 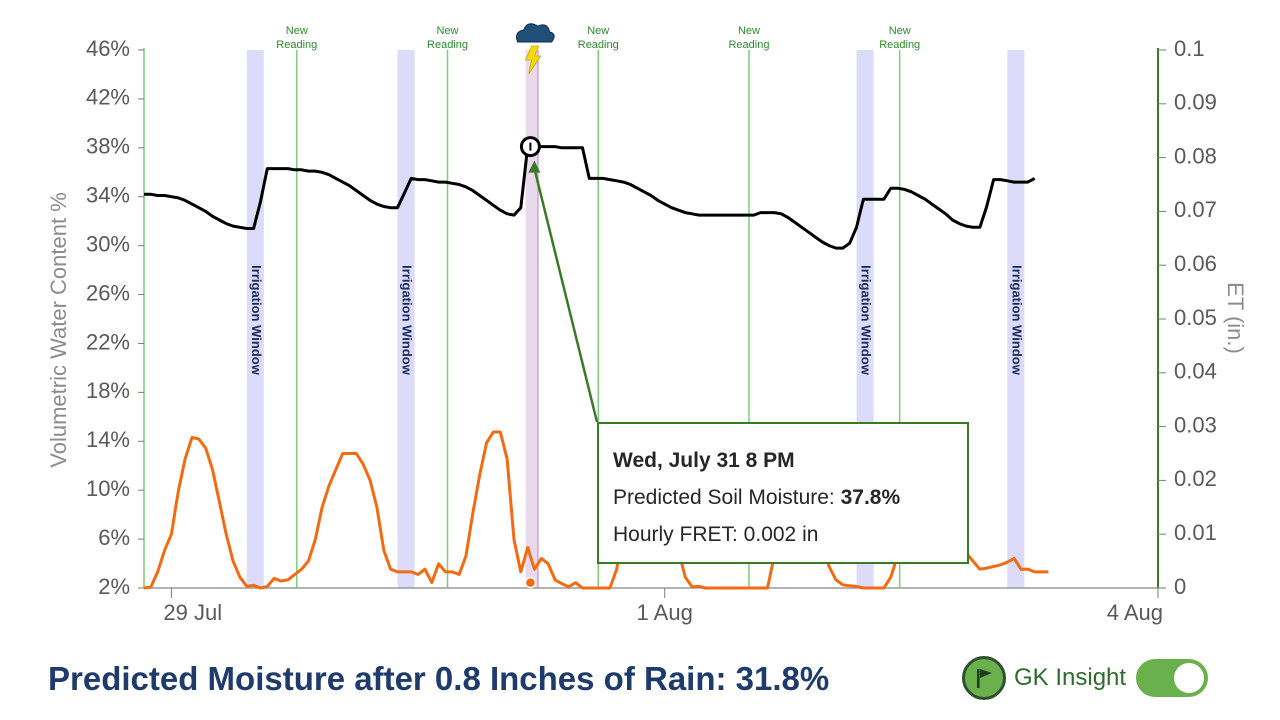 I want to click on storm-cloud-icon, so click(x=535, y=33).